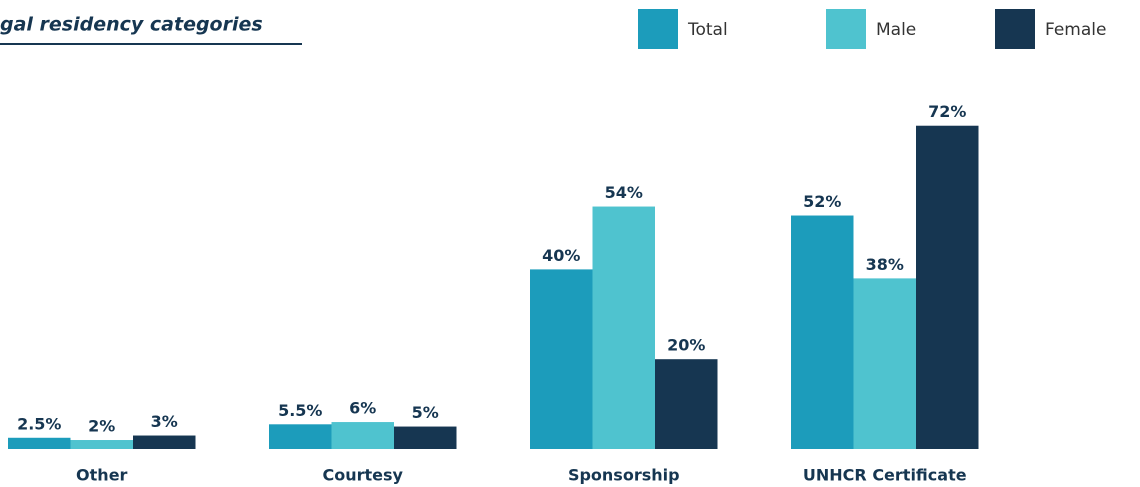 The height and width of the screenshot is (487, 1140). What do you see at coordinates (425, 412) in the screenshot?
I see `value-label: 5%` at bounding box center [425, 412].